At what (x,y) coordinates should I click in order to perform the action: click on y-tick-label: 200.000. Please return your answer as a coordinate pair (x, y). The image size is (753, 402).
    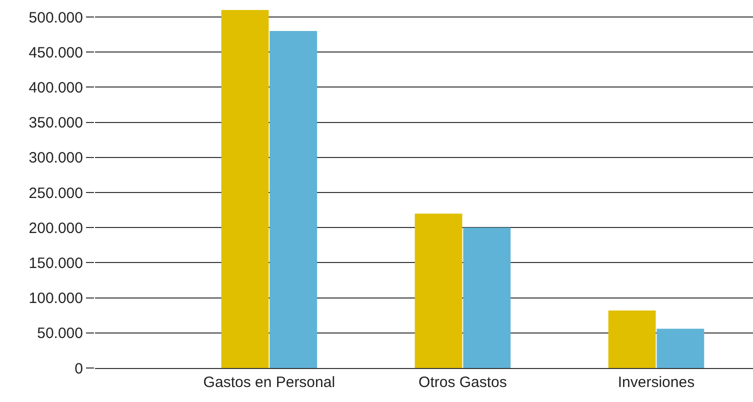
    Looking at the image, I should click on (55, 228).